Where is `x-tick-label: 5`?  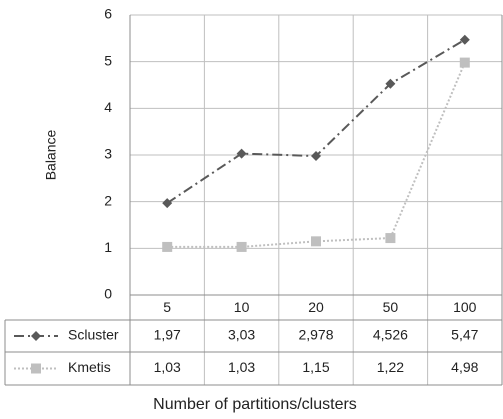 x-tick-label: 5 is located at coordinates (167, 307).